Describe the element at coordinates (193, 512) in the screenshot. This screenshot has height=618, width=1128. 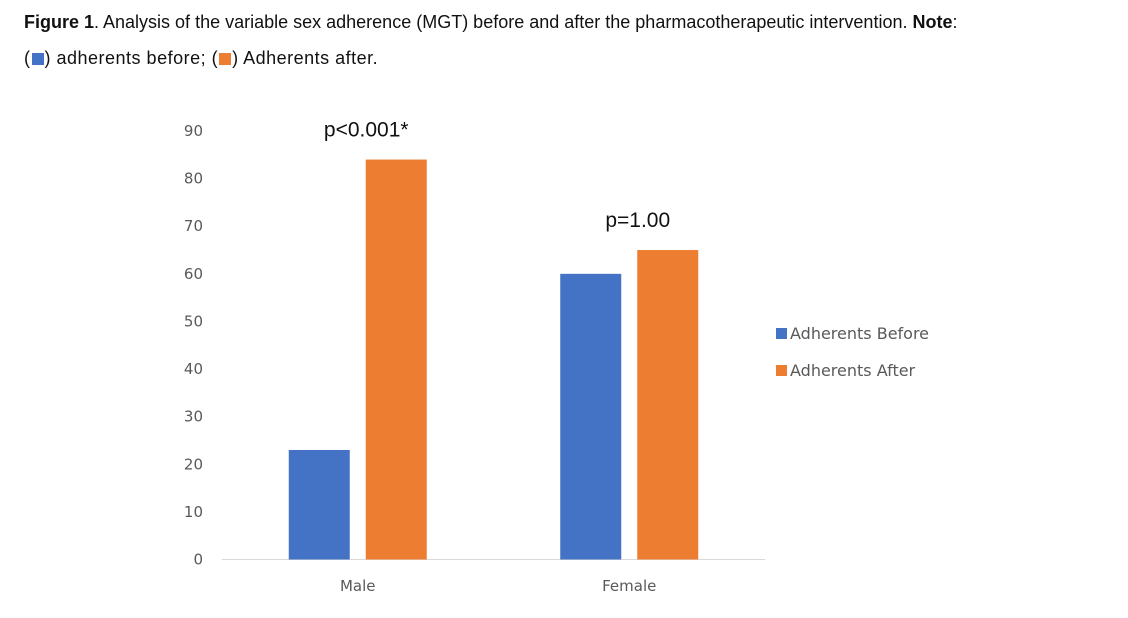
I see `y-tick-label: 10` at that location.